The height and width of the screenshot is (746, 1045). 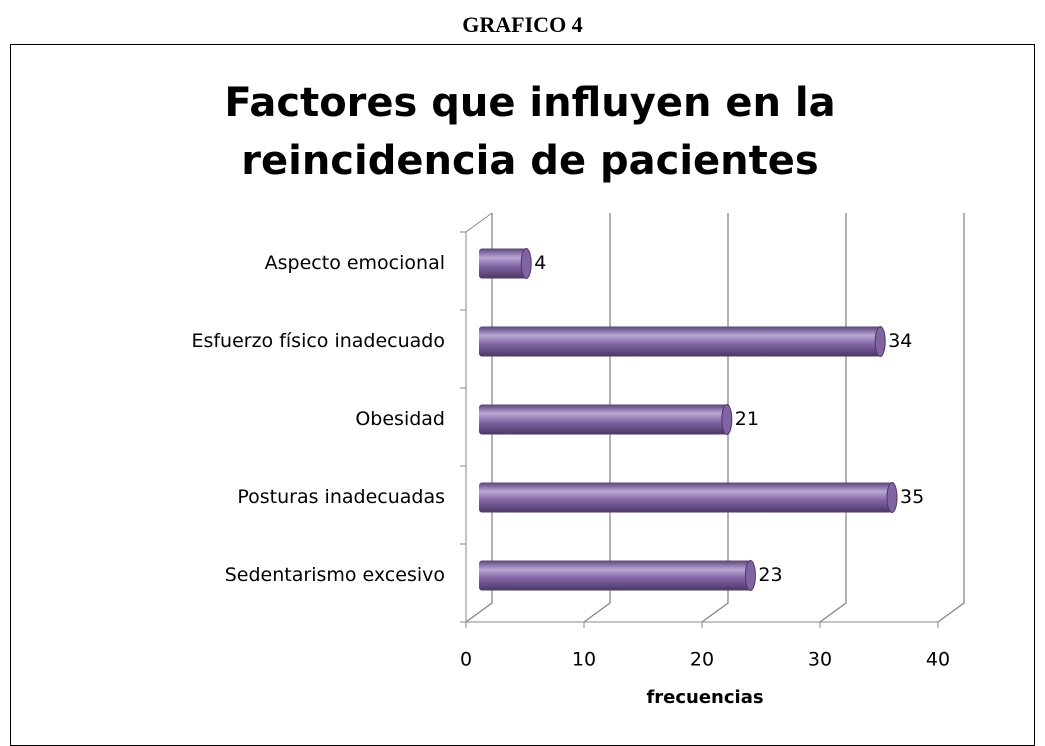 I want to click on y-tick-label: Esfuerzo físico inadecuado, so click(x=318, y=341).